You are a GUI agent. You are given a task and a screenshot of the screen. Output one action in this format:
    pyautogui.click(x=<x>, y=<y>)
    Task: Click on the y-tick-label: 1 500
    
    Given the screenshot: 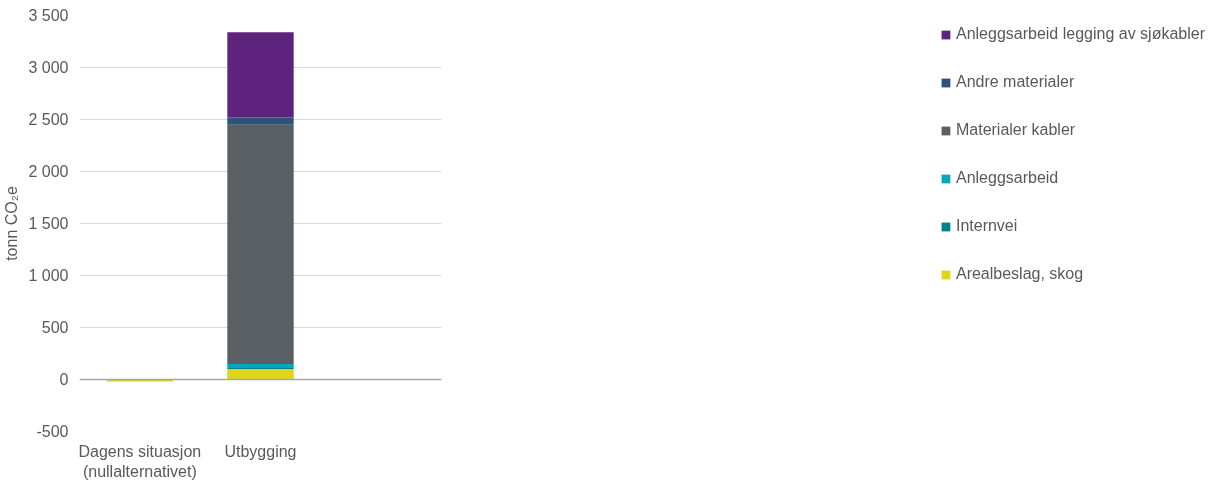 What is the action you would take?
    pyautogui.click(x=48, y=223)
    